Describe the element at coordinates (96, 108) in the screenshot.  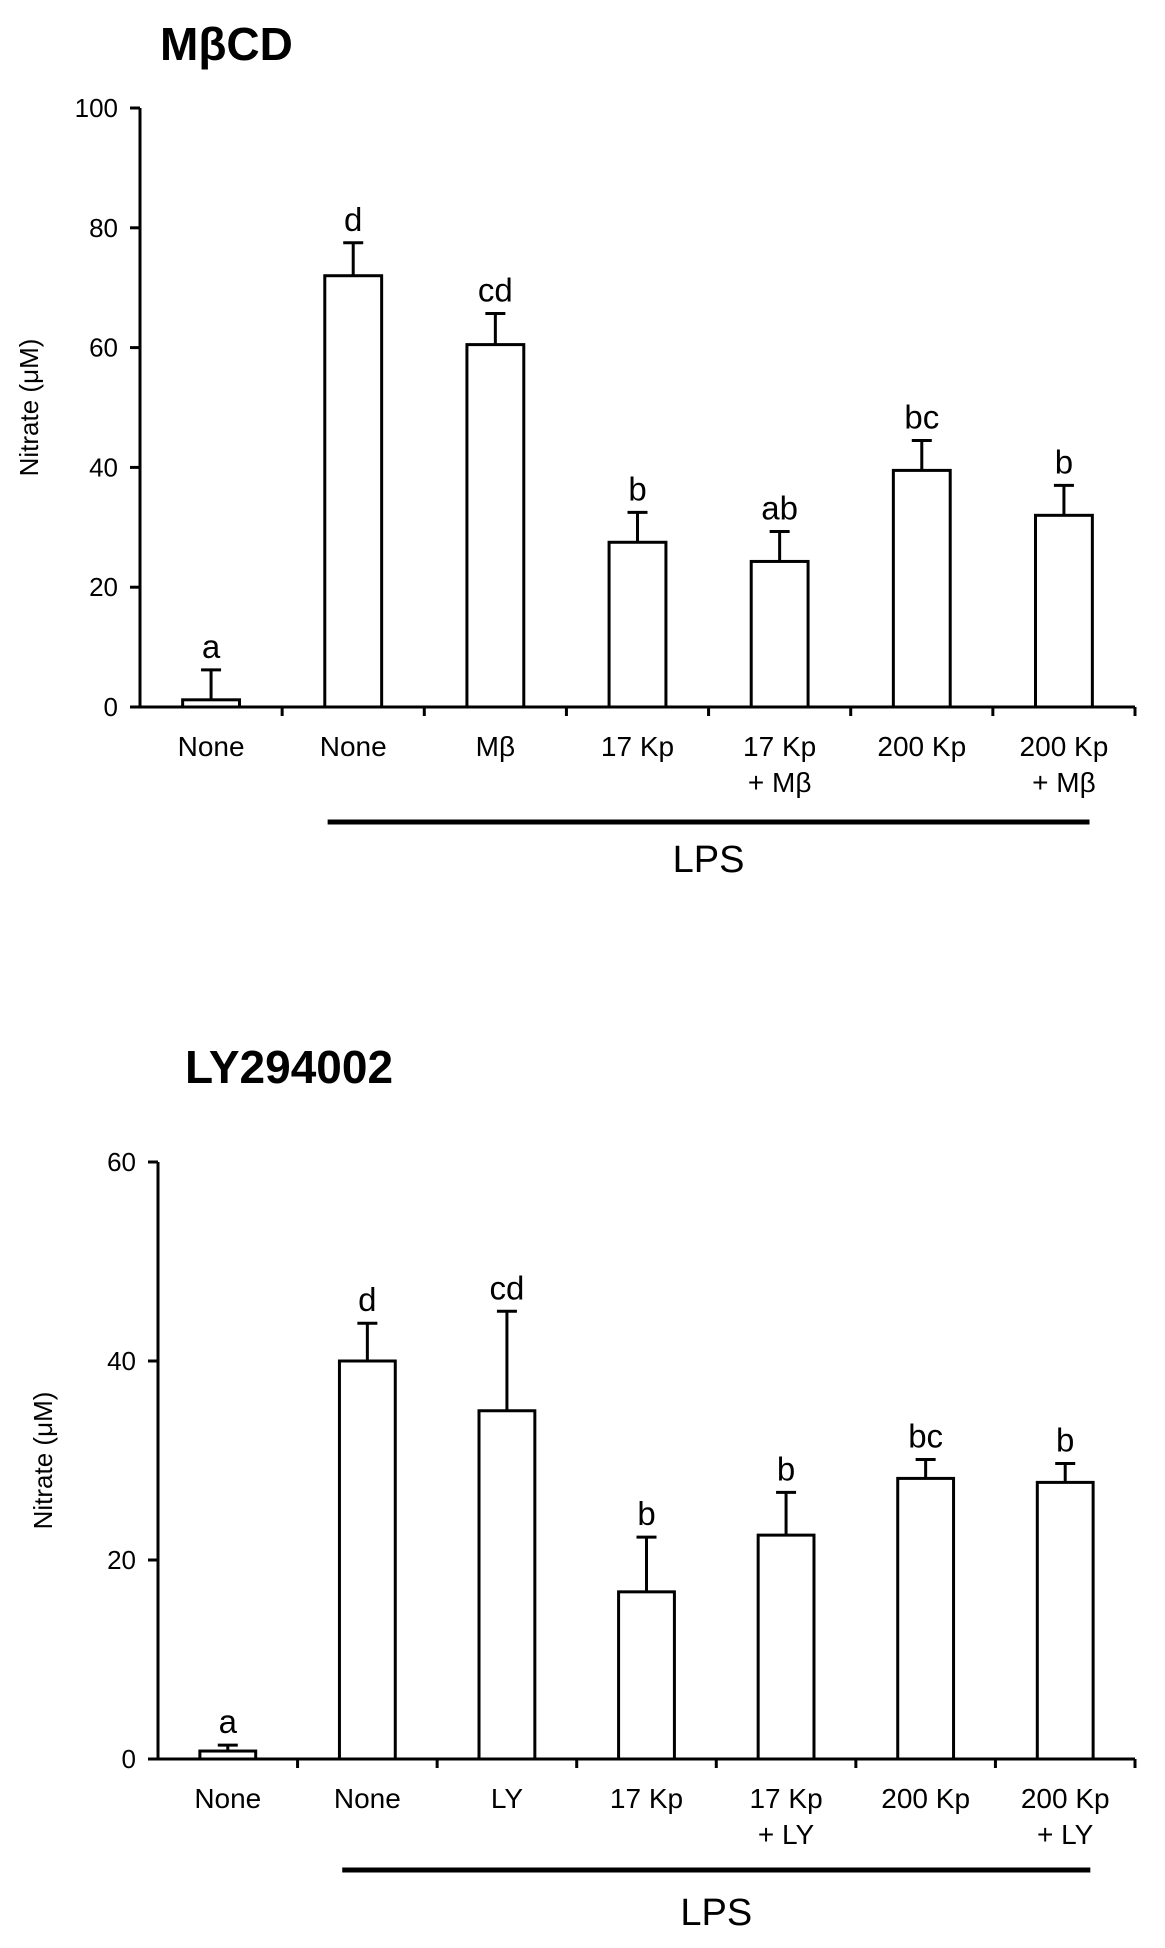
I see `y-tick-label: 100` at that location.